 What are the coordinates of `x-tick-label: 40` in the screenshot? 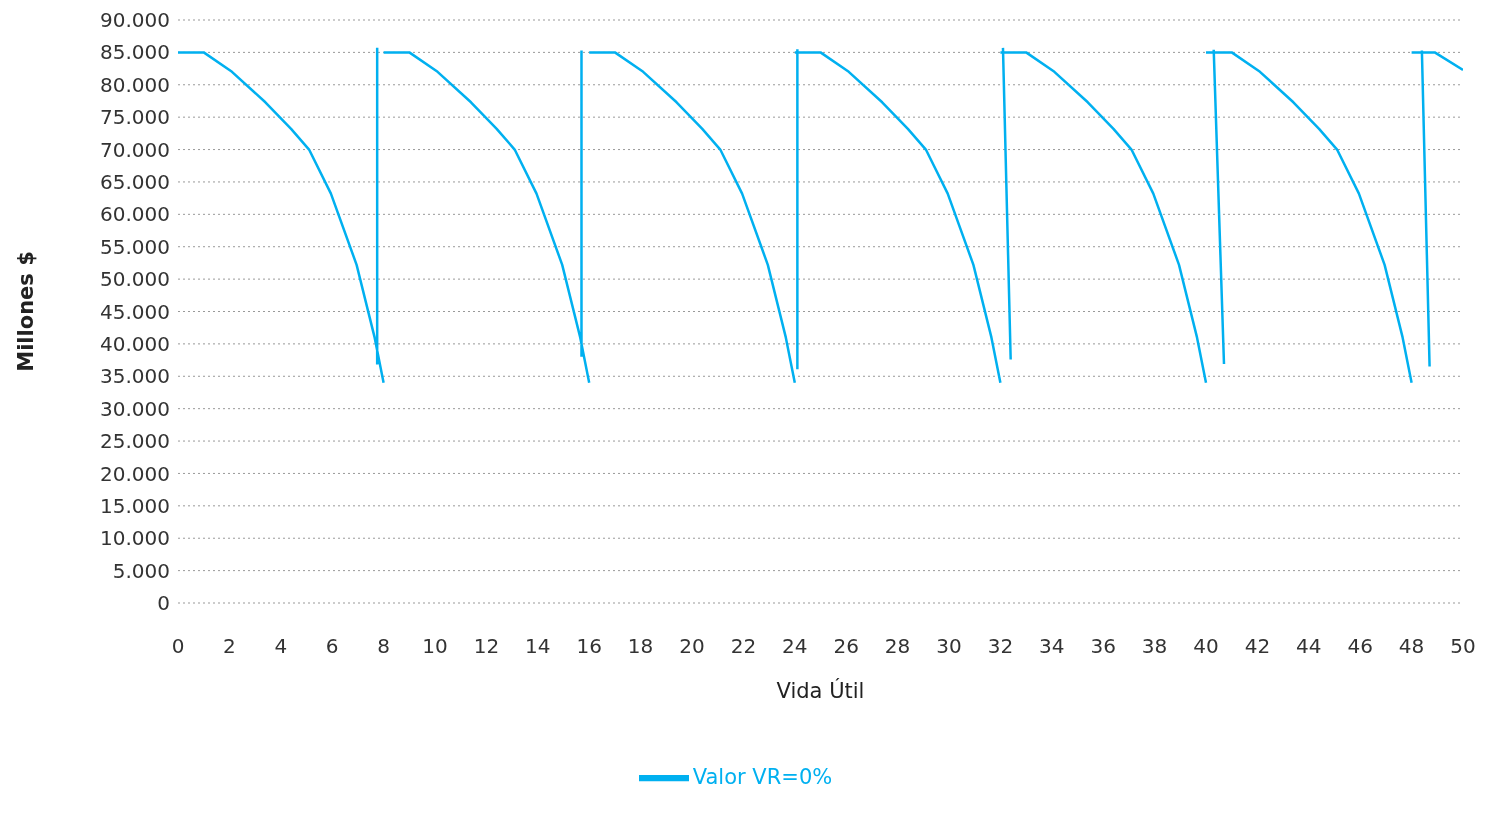 It's located at (1206, 646).